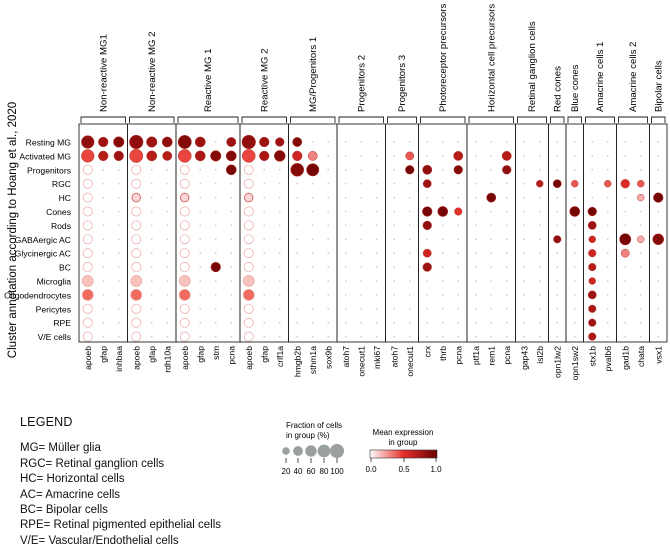  I want to click on legend-line: V/E= Vascular/Endothelial cells, so click(99, 540).